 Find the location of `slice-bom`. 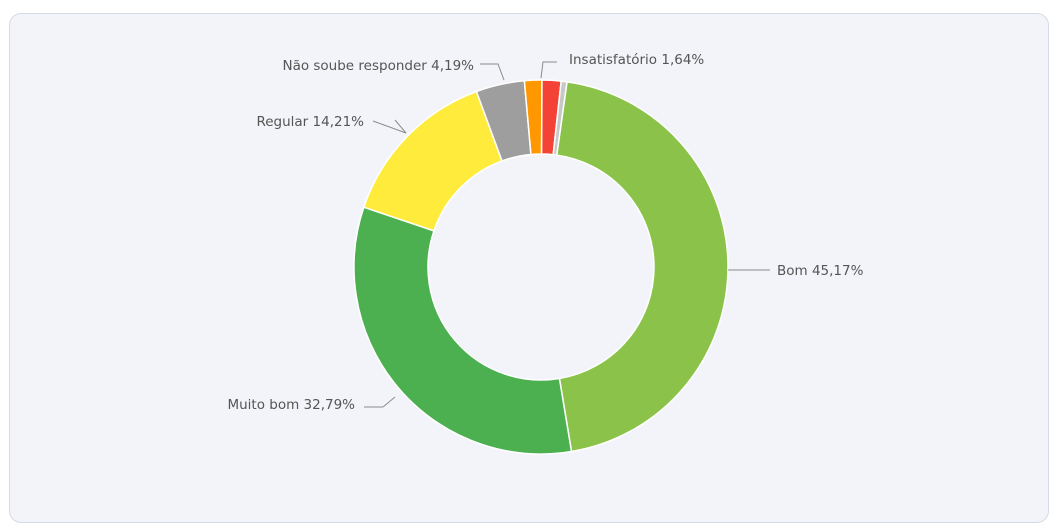

slice-bom is located at coordinates (642, 266).